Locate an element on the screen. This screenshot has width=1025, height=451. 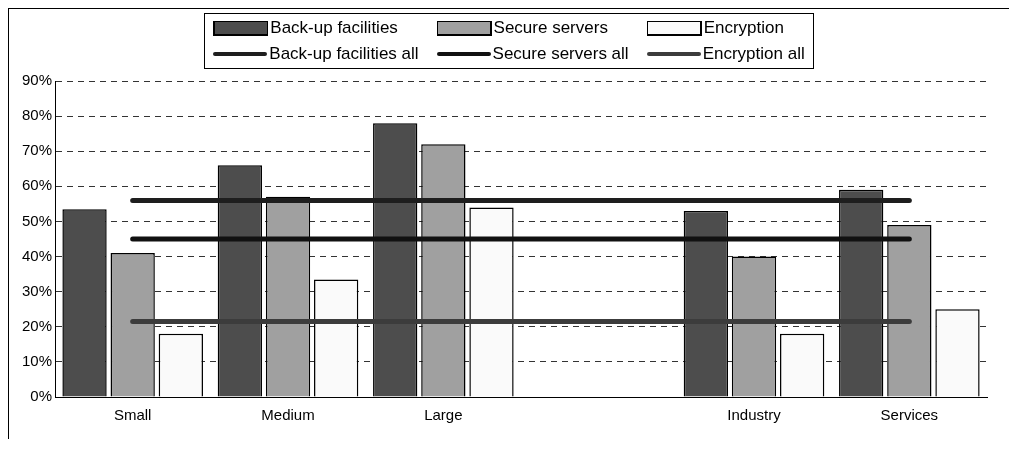
y-tick-label: 90% is located at coordinates (37, 80).